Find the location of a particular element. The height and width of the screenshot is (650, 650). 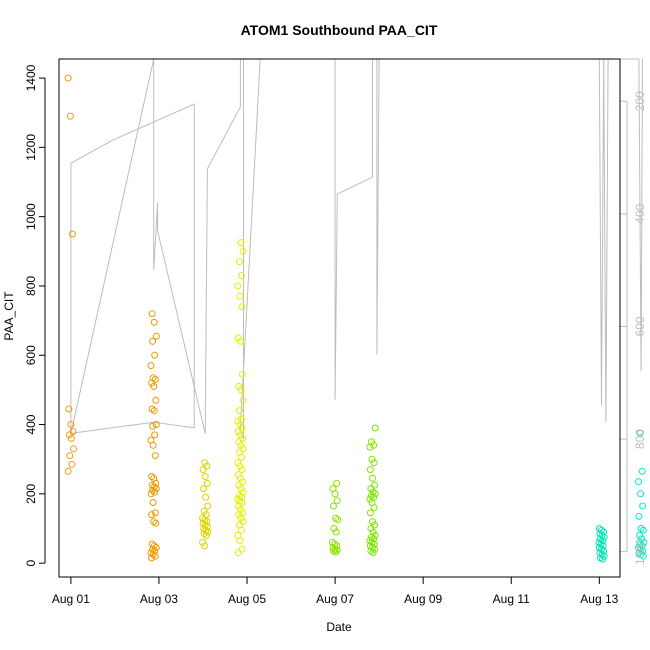

x-tick-label: Aug 03 is located at coordinates (159, 599).